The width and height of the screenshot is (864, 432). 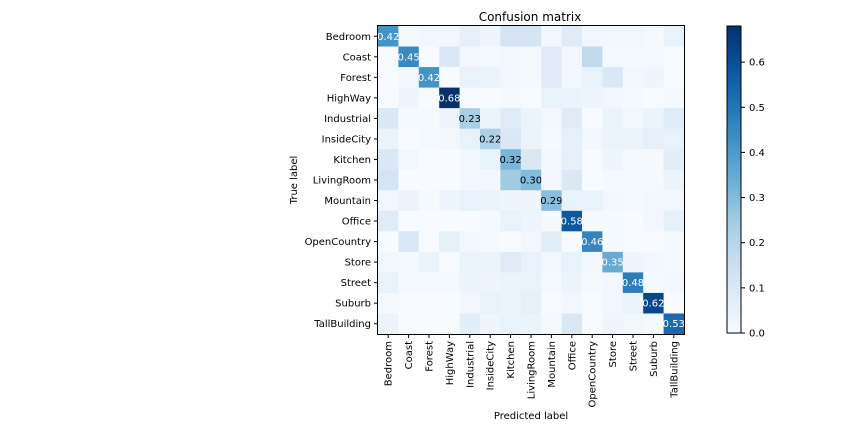 I want to click on x-tick-label: Suburb, so click(x=654, y=359).